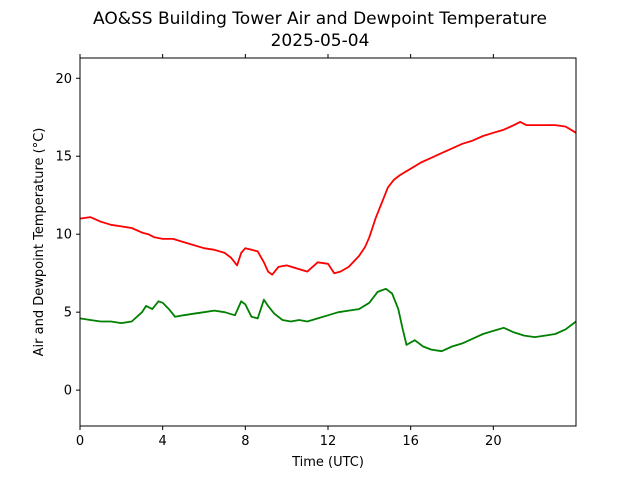  I want to click on y-tick-label: 0, so click(68, 391).